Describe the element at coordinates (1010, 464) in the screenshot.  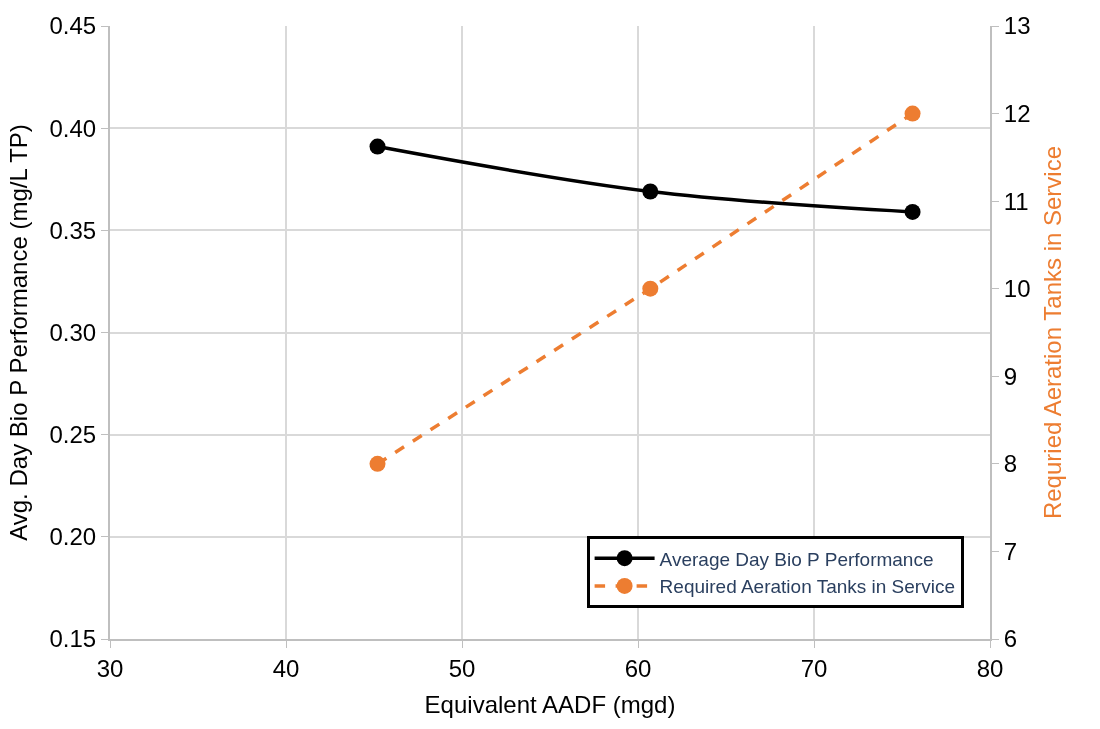
I see `y2-tick-label: 8` at that location.